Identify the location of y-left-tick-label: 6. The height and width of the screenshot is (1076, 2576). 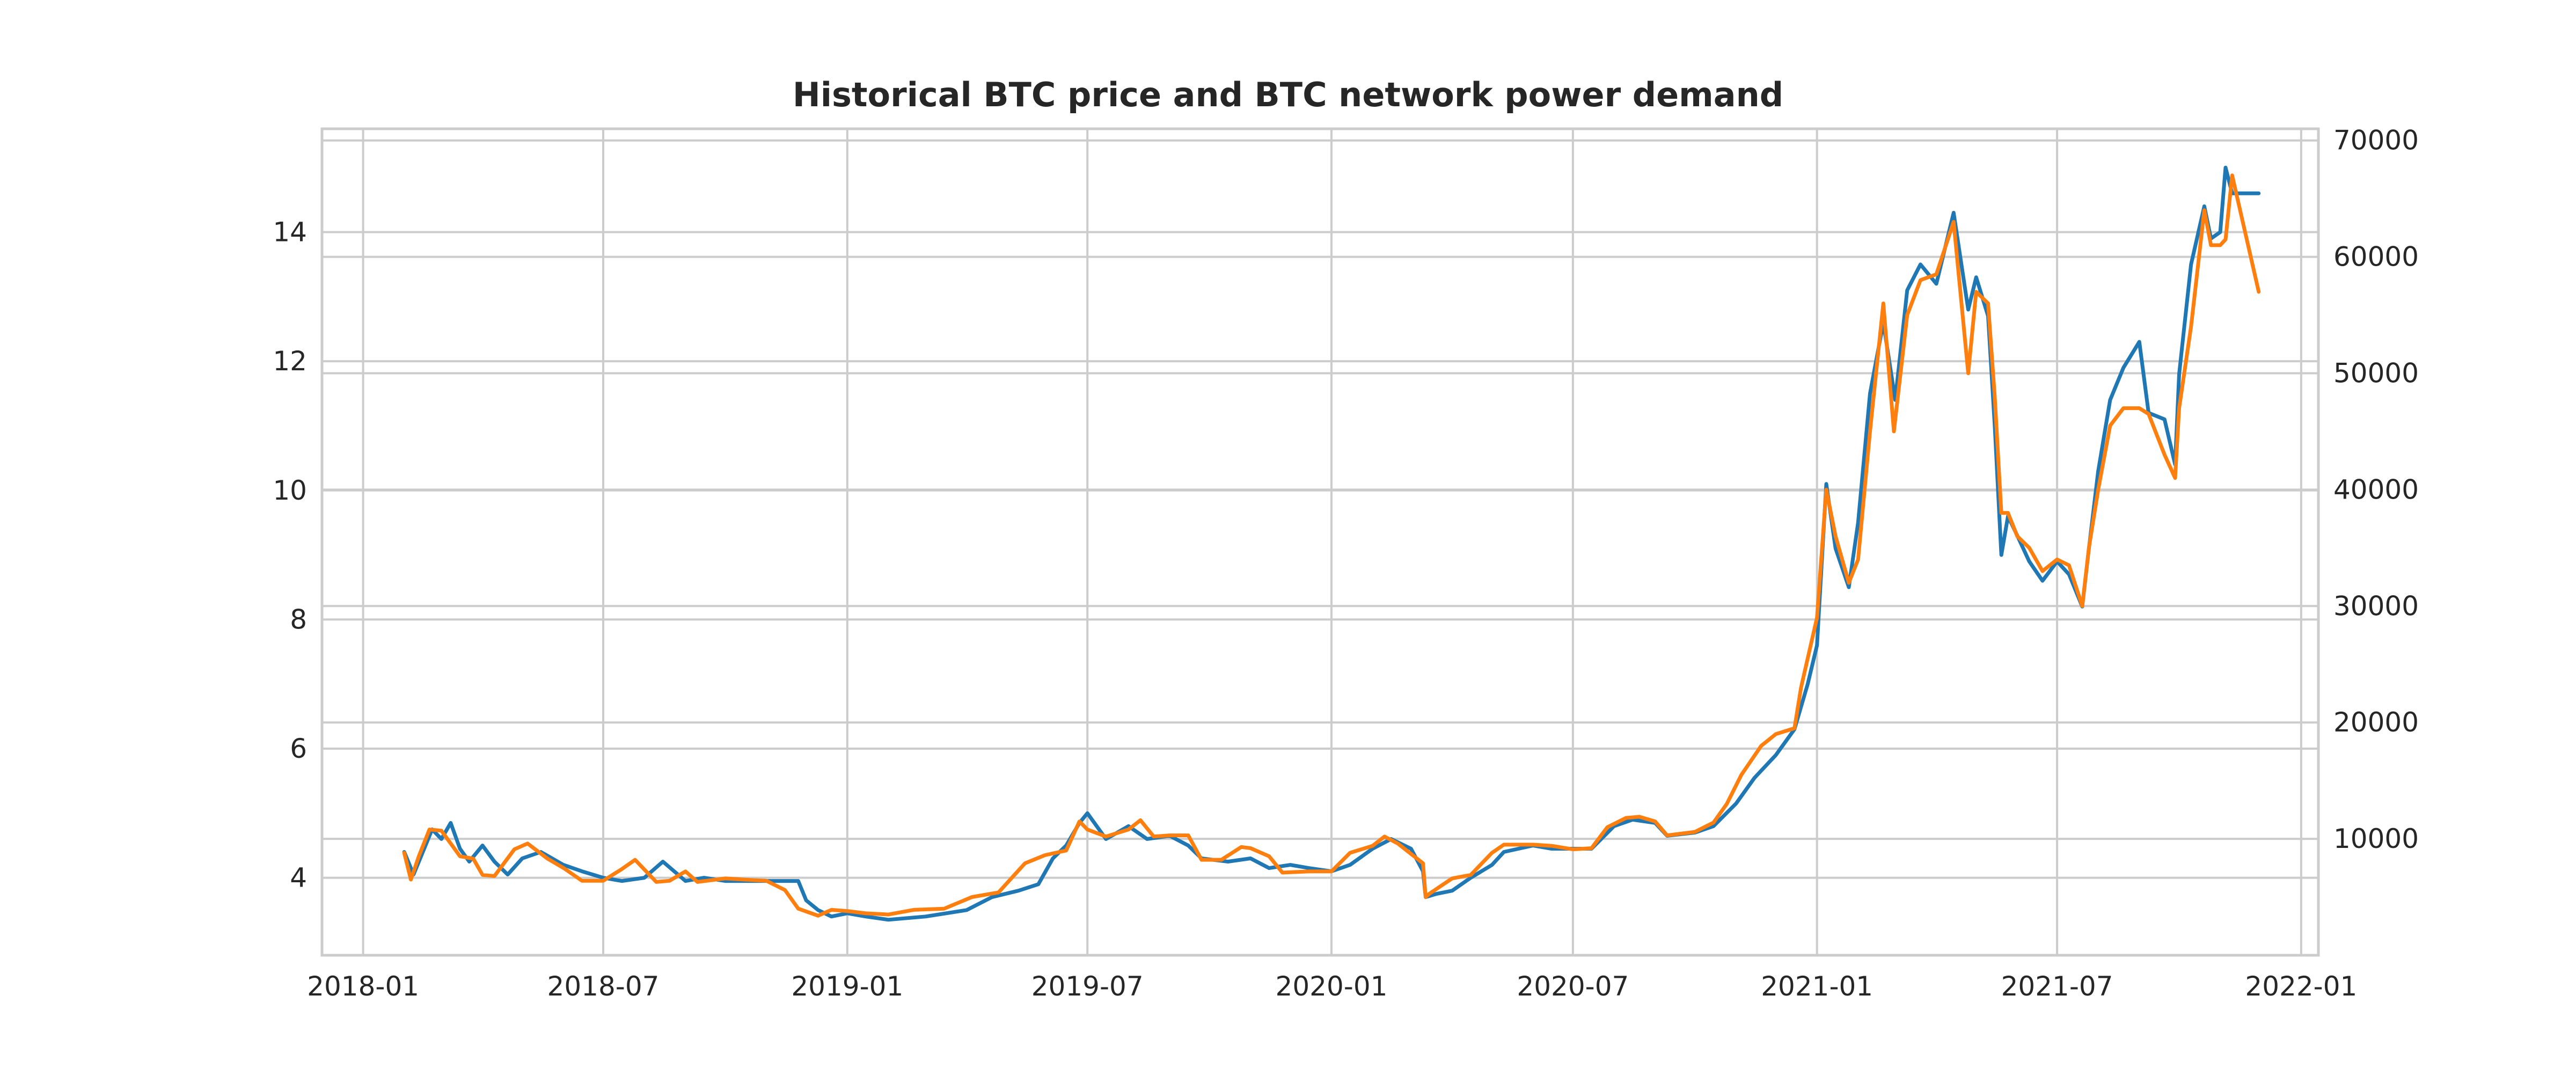
(298, 748).